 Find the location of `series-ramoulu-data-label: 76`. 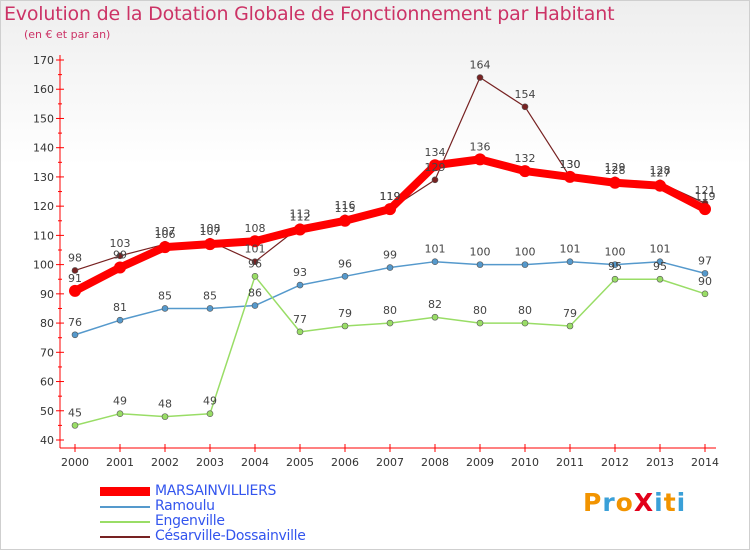

series-ramoulu-data-label: 76 is located at coordinates (75, 322).